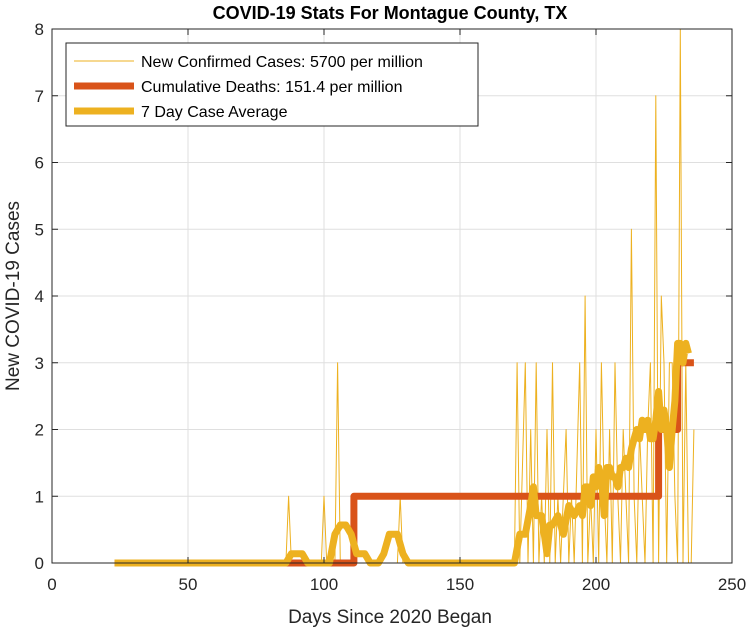  I want to click on x-tick-label: 0, so click(51, 584).